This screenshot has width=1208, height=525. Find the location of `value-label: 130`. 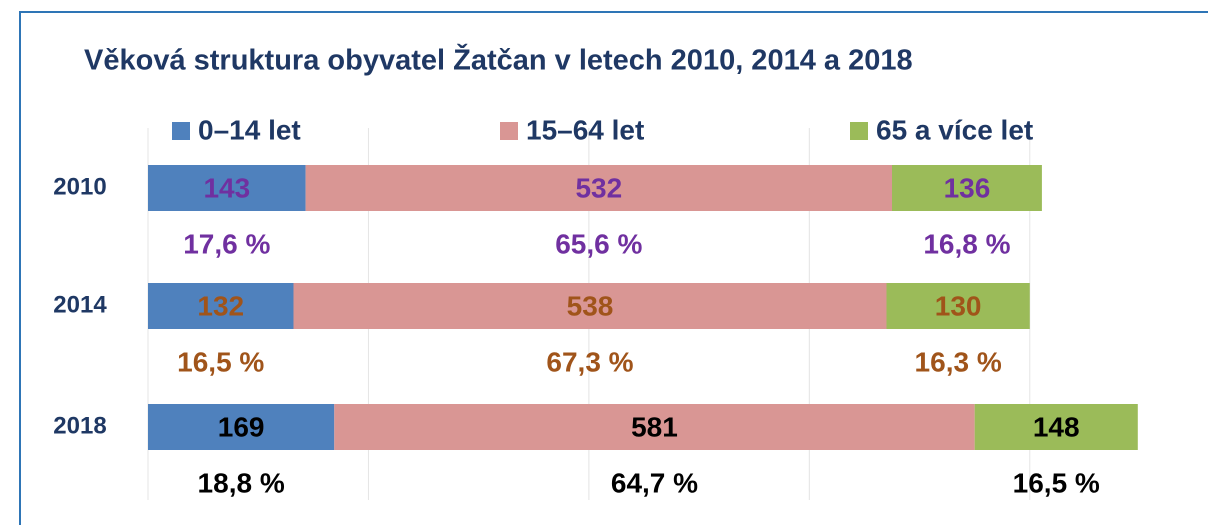

value-label: 130 is located at coordinates (958, 305).